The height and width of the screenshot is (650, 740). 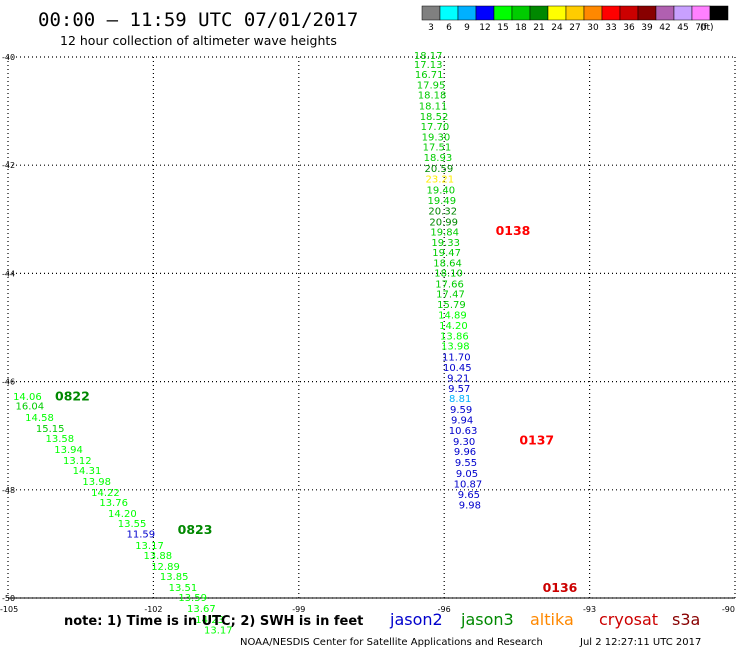 What do you see at coordinates (432, 96) in the screenshot?
I see `swh-reading: 18.18` at bounding box center [432, 96].